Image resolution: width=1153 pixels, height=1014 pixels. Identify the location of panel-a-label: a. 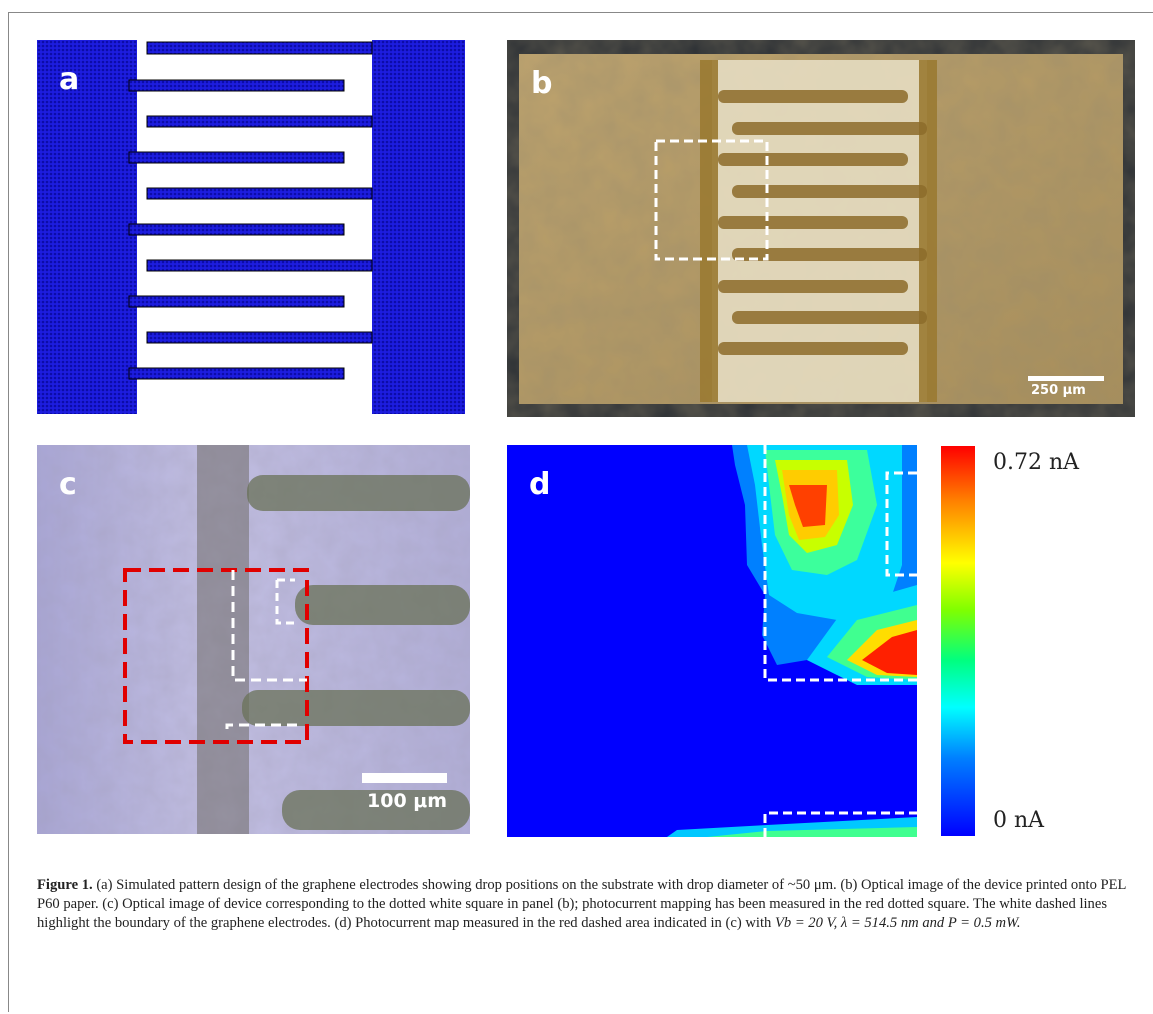
(69, 79).